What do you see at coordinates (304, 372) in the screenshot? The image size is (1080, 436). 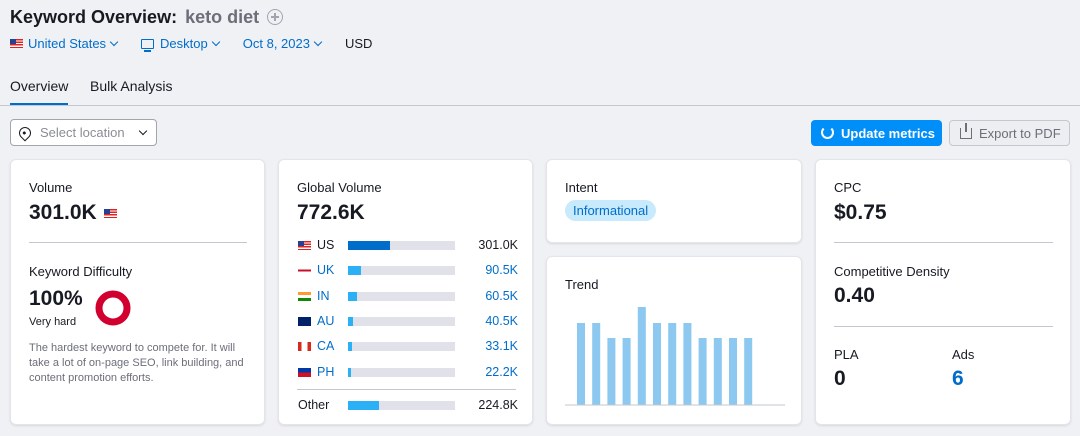 I see `ph-flag-icon` at bounding box center [304, 372].